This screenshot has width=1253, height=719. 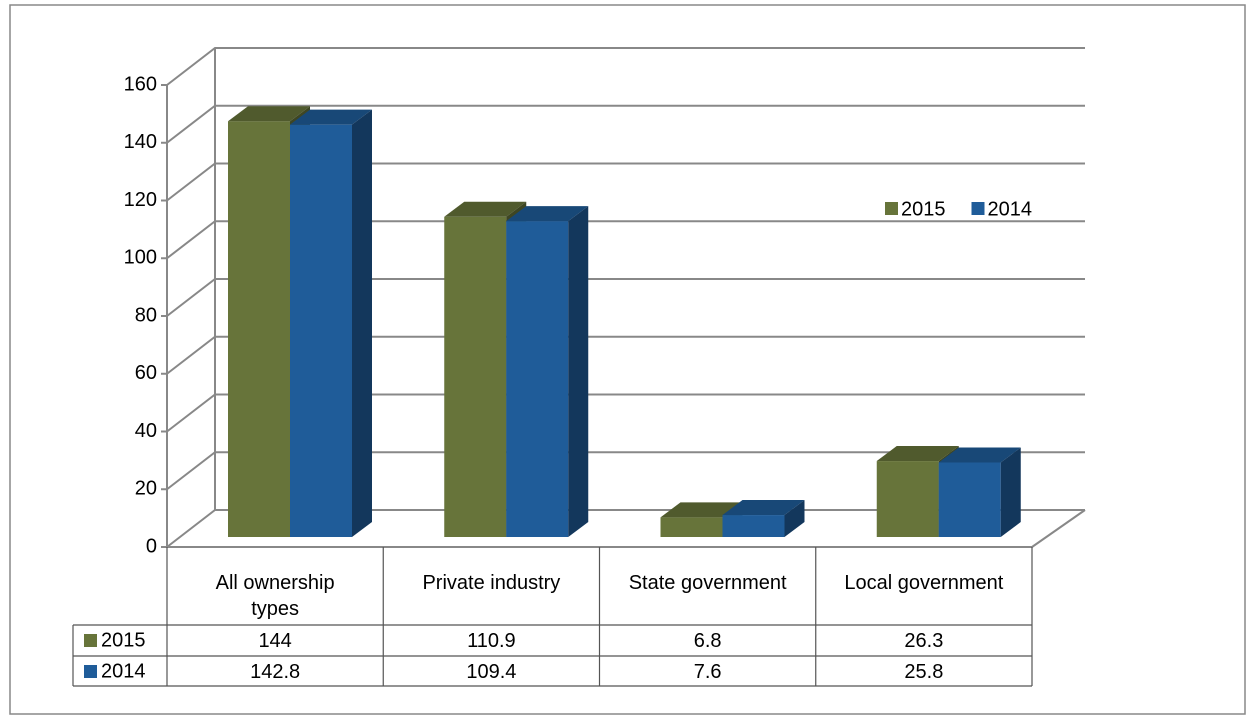 I want to click on table-row-label: 2015, so click(x=123, y=640).